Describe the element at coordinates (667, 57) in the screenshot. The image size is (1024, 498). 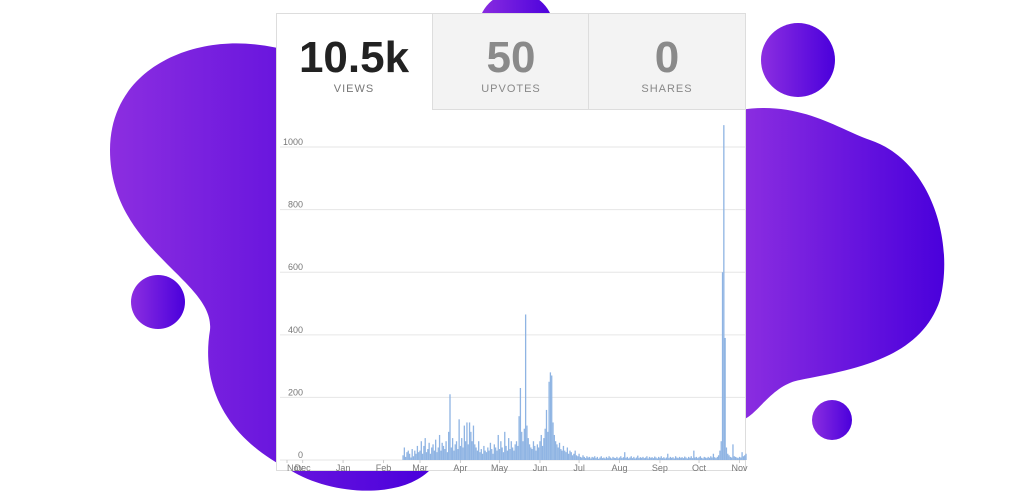
I see `stat-value: 0` at that location.